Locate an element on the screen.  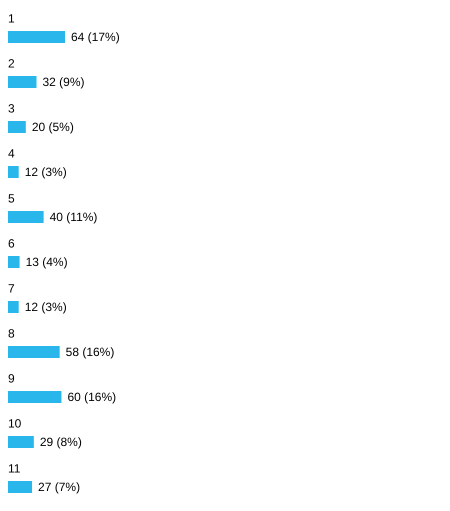
data-label: 27 (7%) is located at coordinates (59, 487).